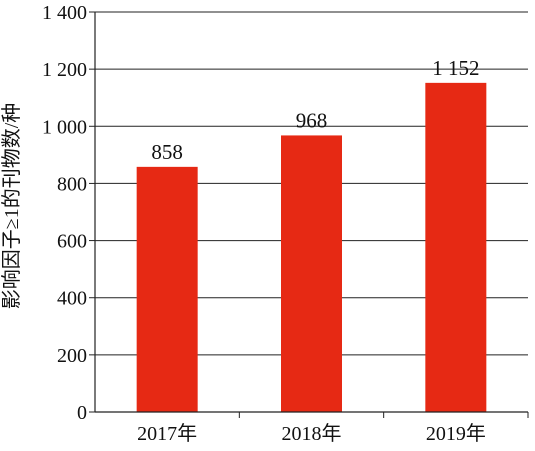 This screenshot has width=535, height=451. What do you see at coordinates (72, 299) in the screenshot?
I see `y-tick-label: 400` at bounding box center [72, 299].